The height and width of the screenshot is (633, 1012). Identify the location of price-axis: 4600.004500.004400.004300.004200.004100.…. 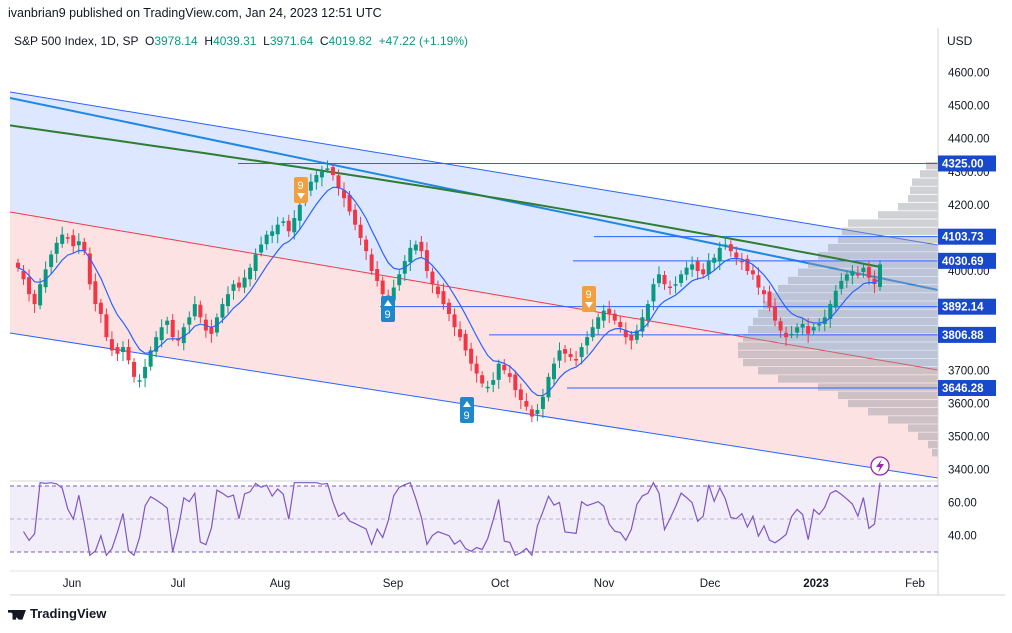
(967, 272).